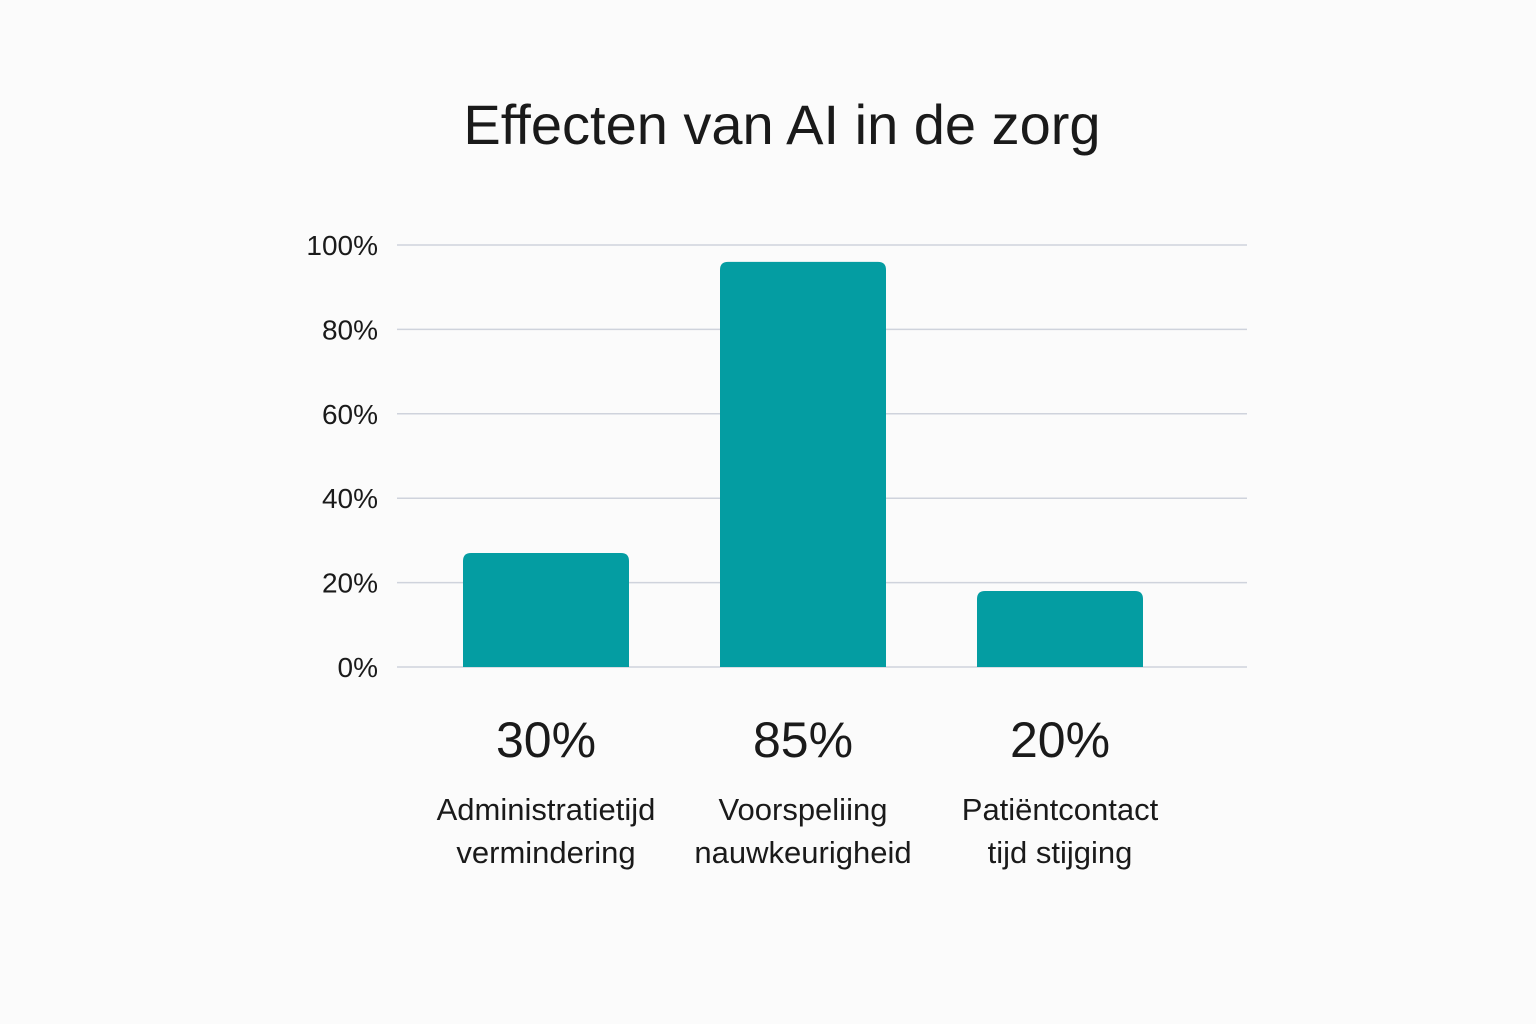 This screenshot has width=1536, height=1024. What do you see at coordinates (1060, 809) in the screenshot?
I see `category-label: Patiëntcontact` at bounding box center [1060, 809].